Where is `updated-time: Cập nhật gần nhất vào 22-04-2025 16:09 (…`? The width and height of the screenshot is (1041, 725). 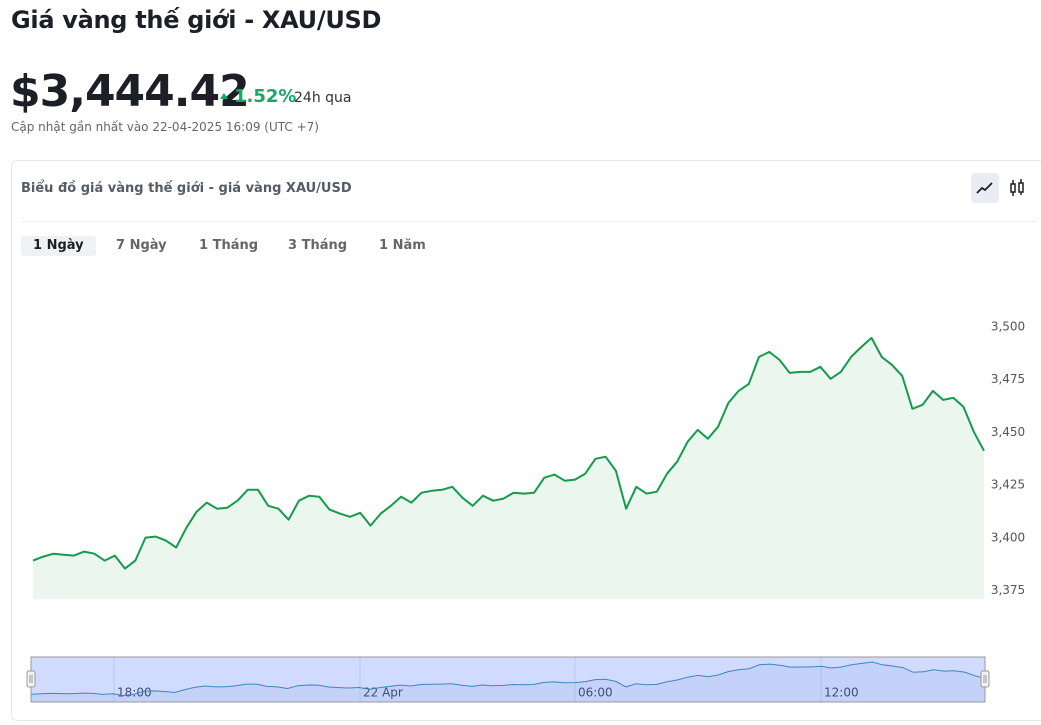 updated-time: Cập nhật gần nhất vào 22-04-2025 16:09 (… is located at coordinates (165, 127).